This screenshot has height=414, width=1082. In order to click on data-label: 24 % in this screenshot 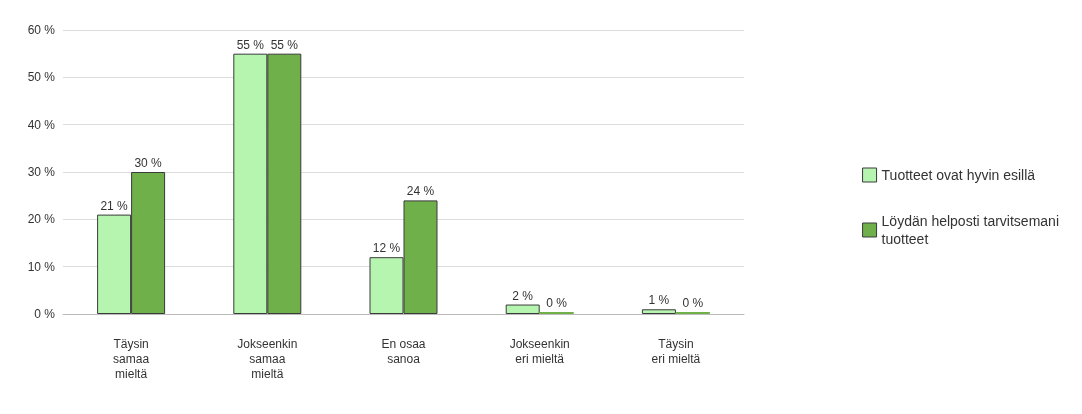, I will do `click(420, 191)`.